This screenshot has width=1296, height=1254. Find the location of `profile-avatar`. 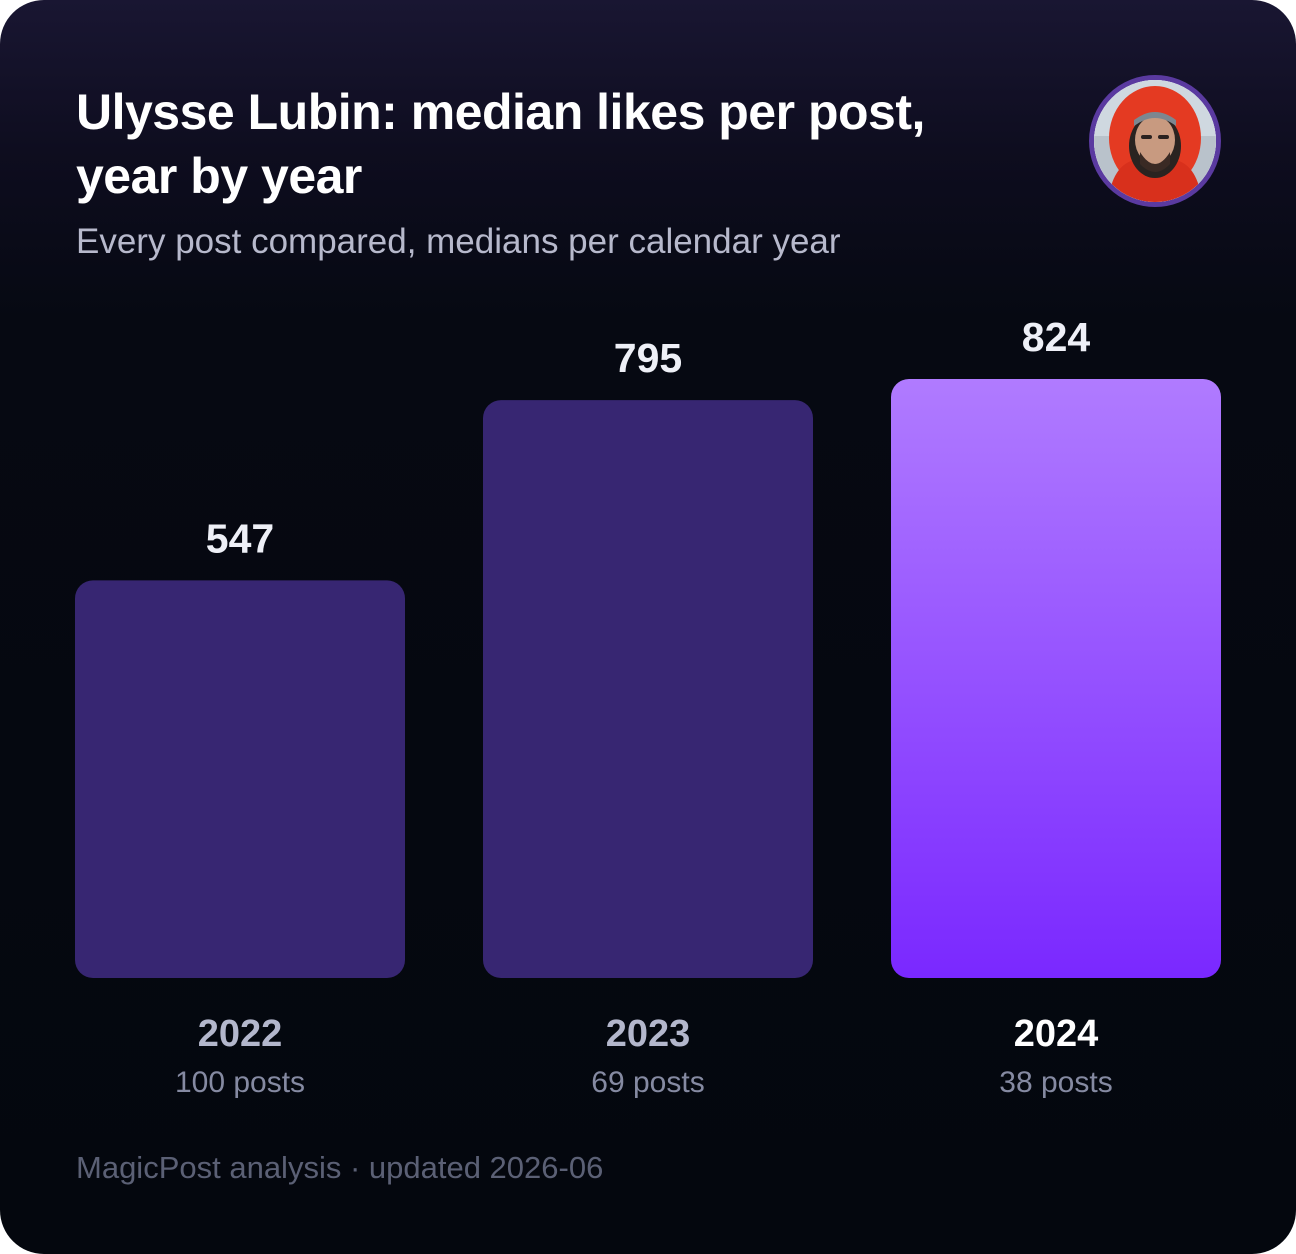

profile-avatar is located at coordinates (1155, 141).